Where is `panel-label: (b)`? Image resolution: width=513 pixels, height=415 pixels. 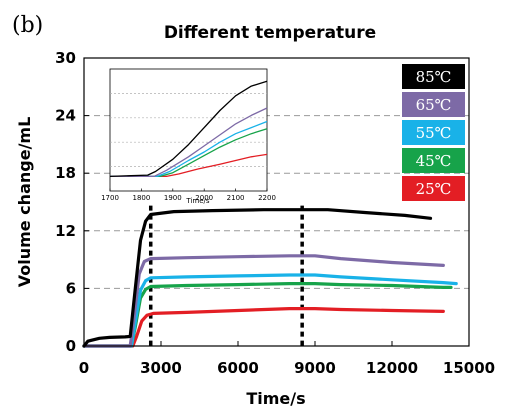
panel-label: (b) is located at coordinates (27, 25).